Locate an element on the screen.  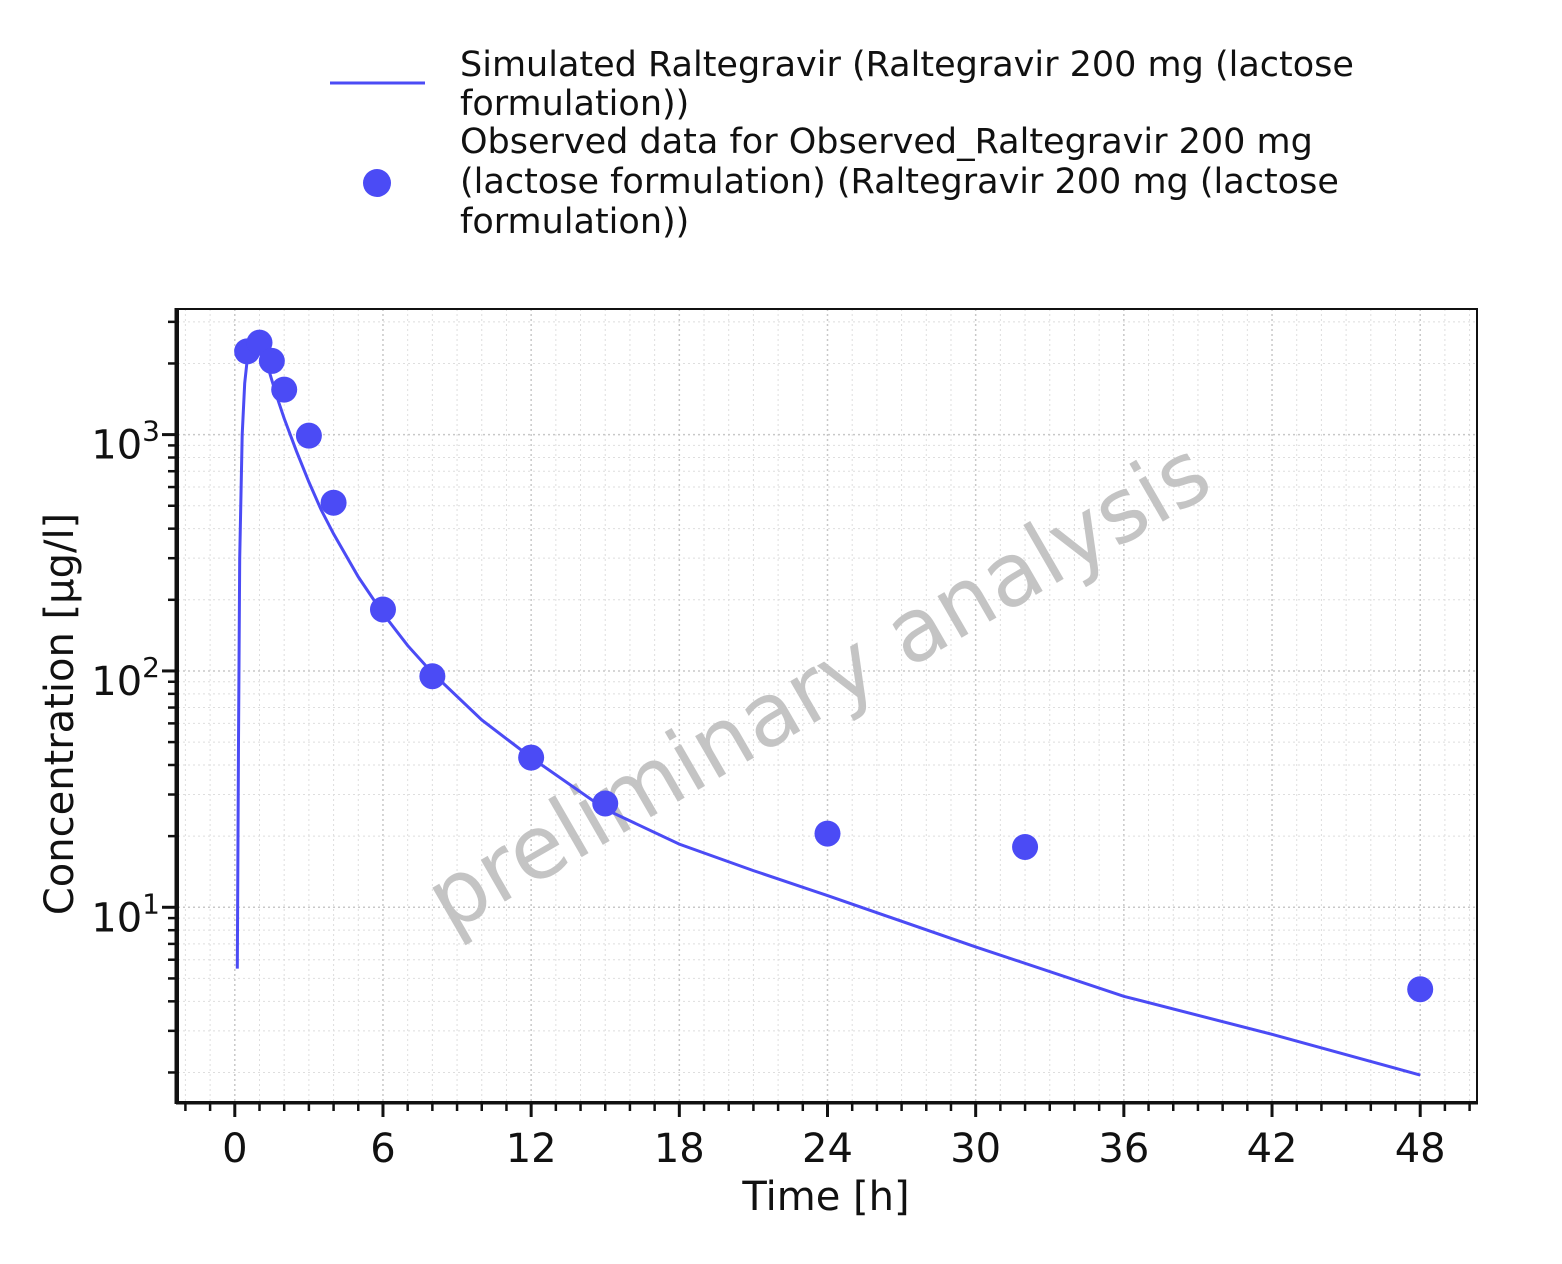
y-ticks: 10¹ 10² 10³ is located at coordinates (133, 697).